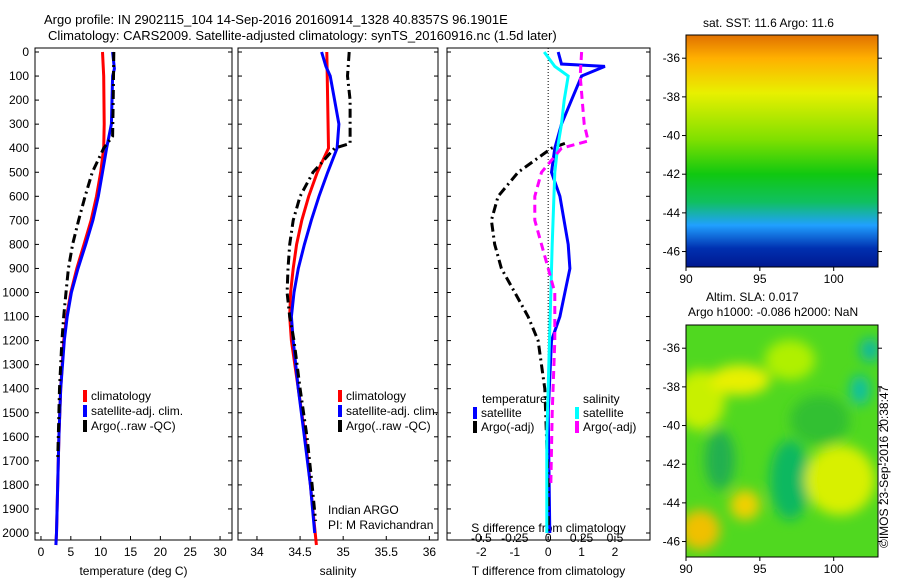 The width and height of the screenshot is (900, 580). I want to click on y-tick-label: 600, so click(19, 196).